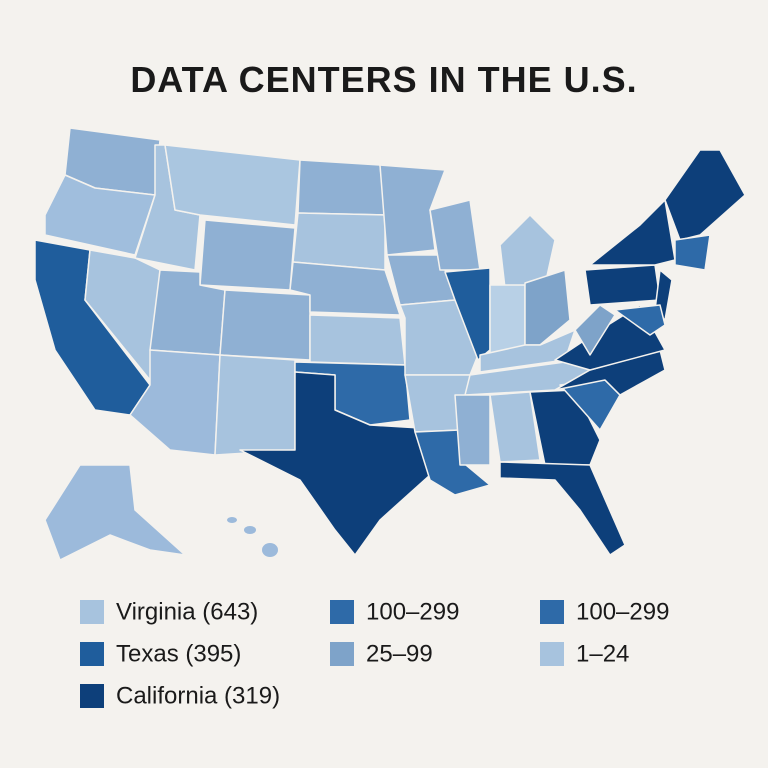 The width and height of the screenshot is (768, 768). I want to click on map-title: DATA CENTERS IN THE U.S., so click(383, 79).